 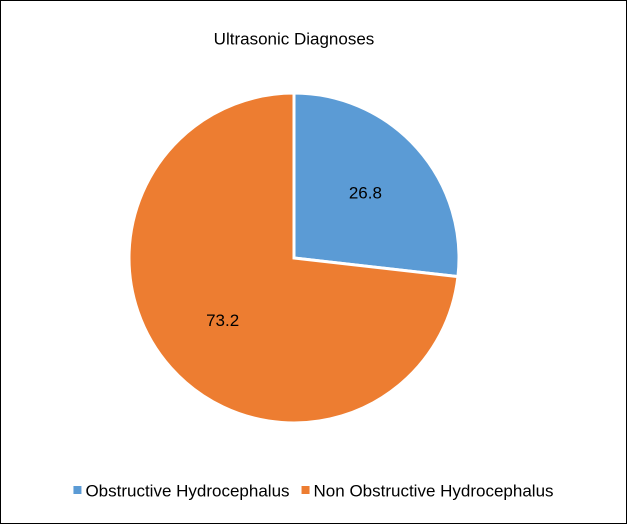 I want to click on data-label: 26.8, so click(x=365, y=193).